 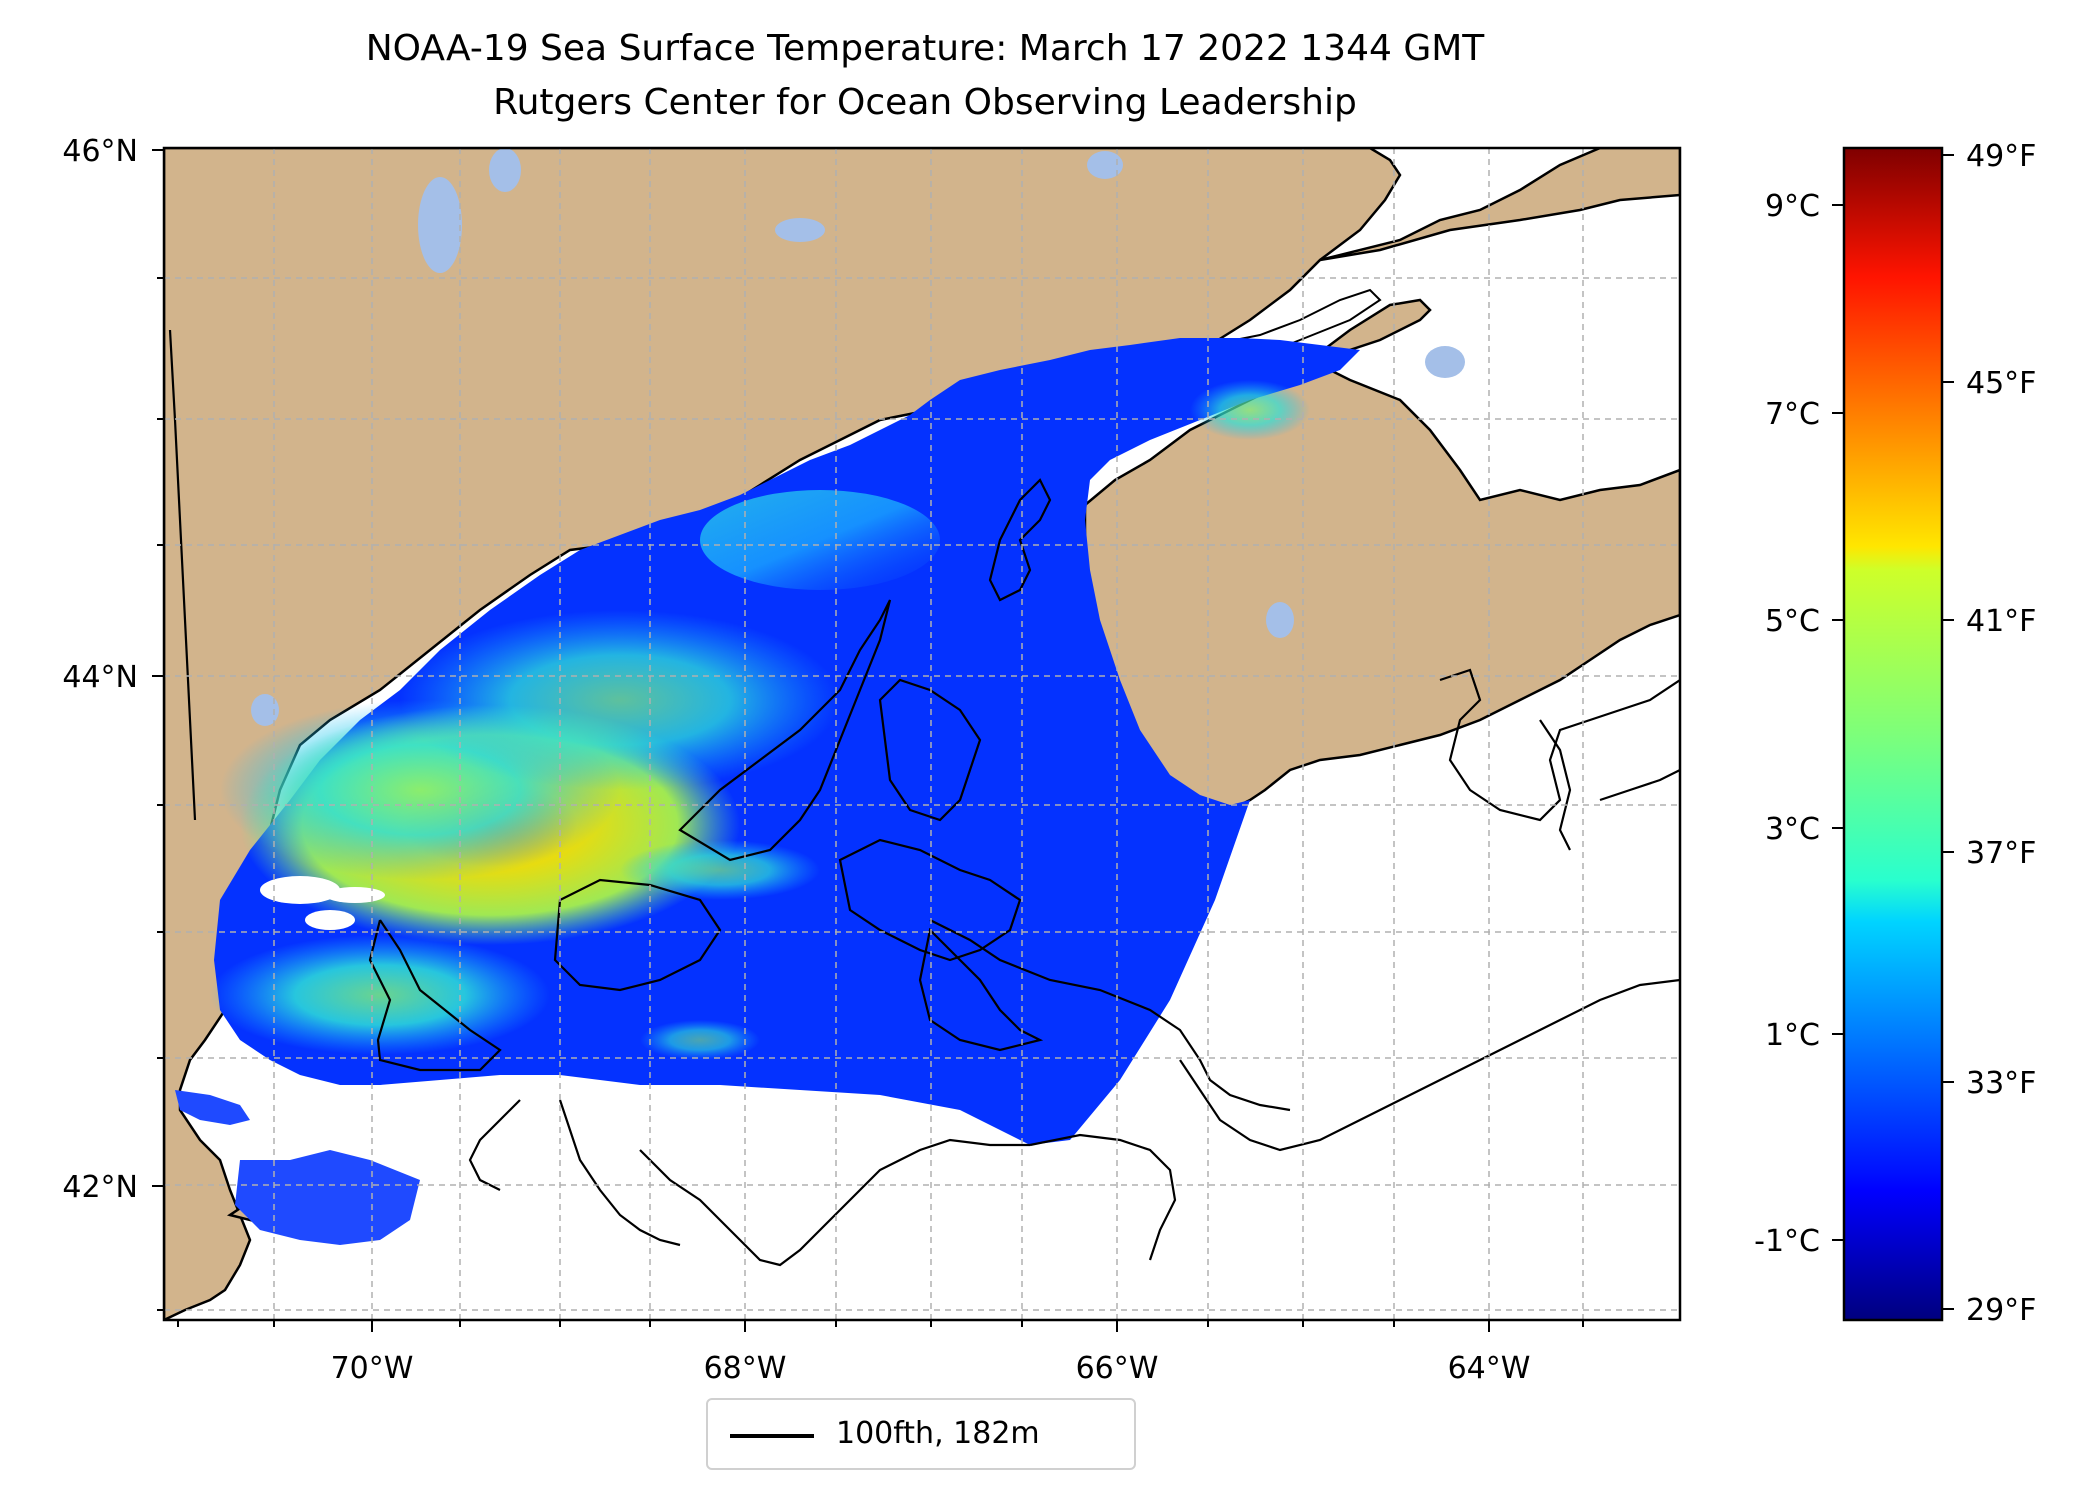 I want to click on lon-label: 64°W, so click(x=1489, y=1368).